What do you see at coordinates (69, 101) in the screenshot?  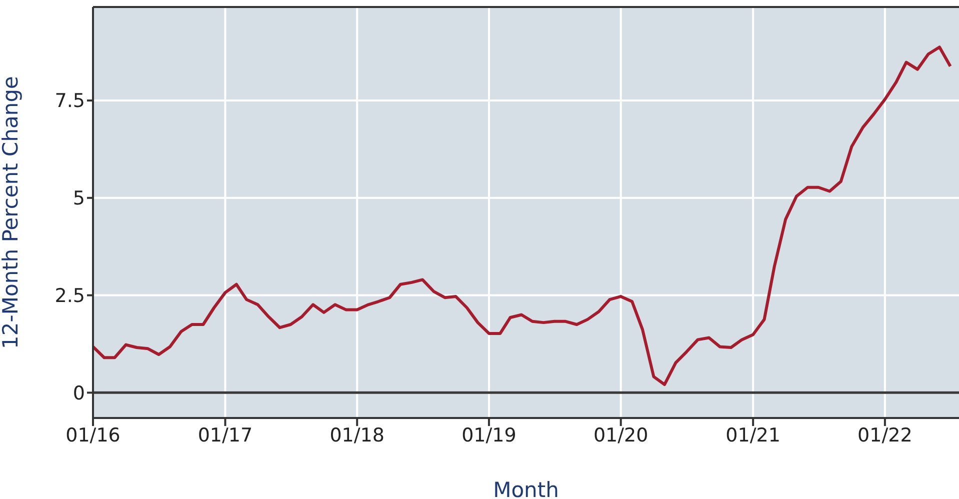 I see `y-tick-label: 7.5` at bounding box center [69, 101].